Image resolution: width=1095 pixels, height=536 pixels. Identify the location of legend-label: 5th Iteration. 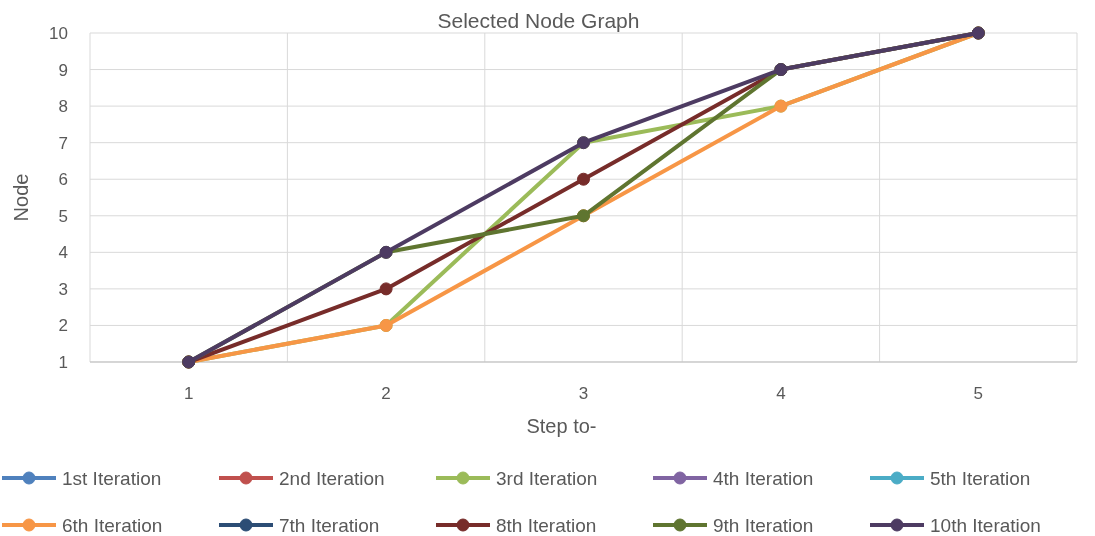
(980, 478).